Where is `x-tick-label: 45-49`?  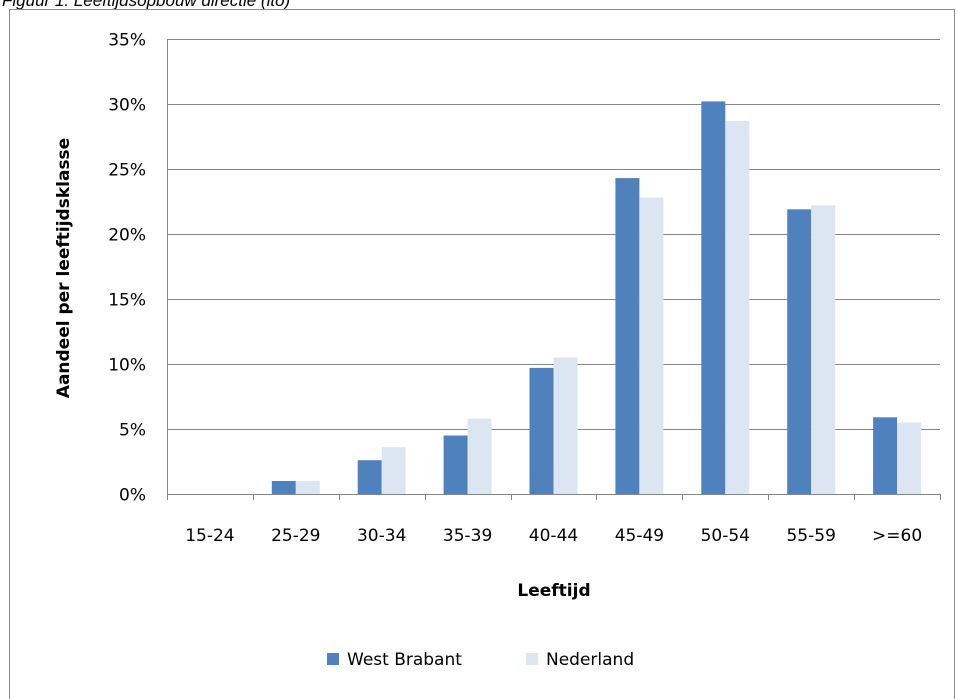 x-tick-label: 45-49 is located at coordinates (639, 536).